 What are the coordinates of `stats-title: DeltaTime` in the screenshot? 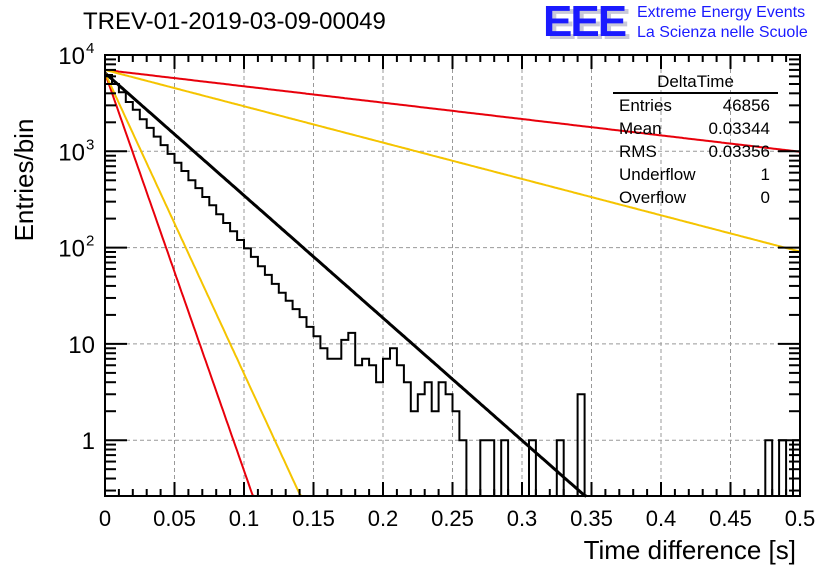 It's located at (695, 83).